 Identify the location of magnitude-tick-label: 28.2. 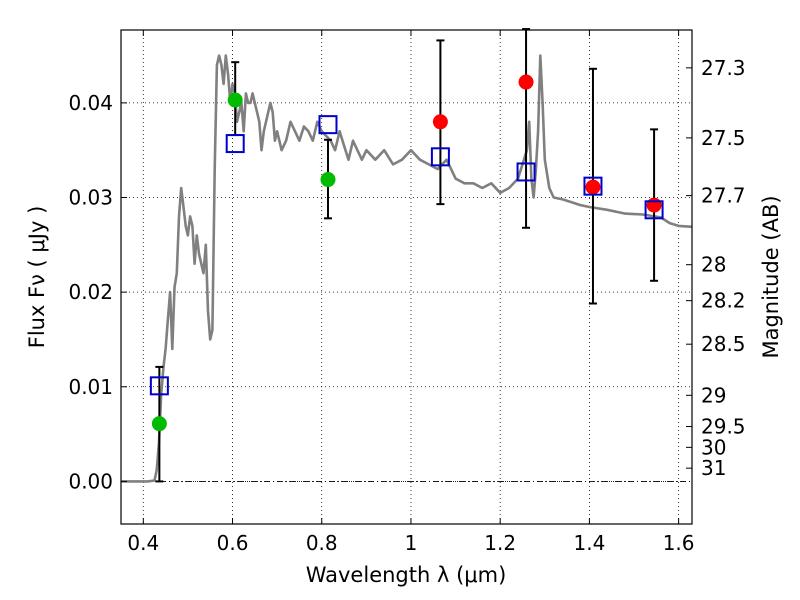
(723, 301).